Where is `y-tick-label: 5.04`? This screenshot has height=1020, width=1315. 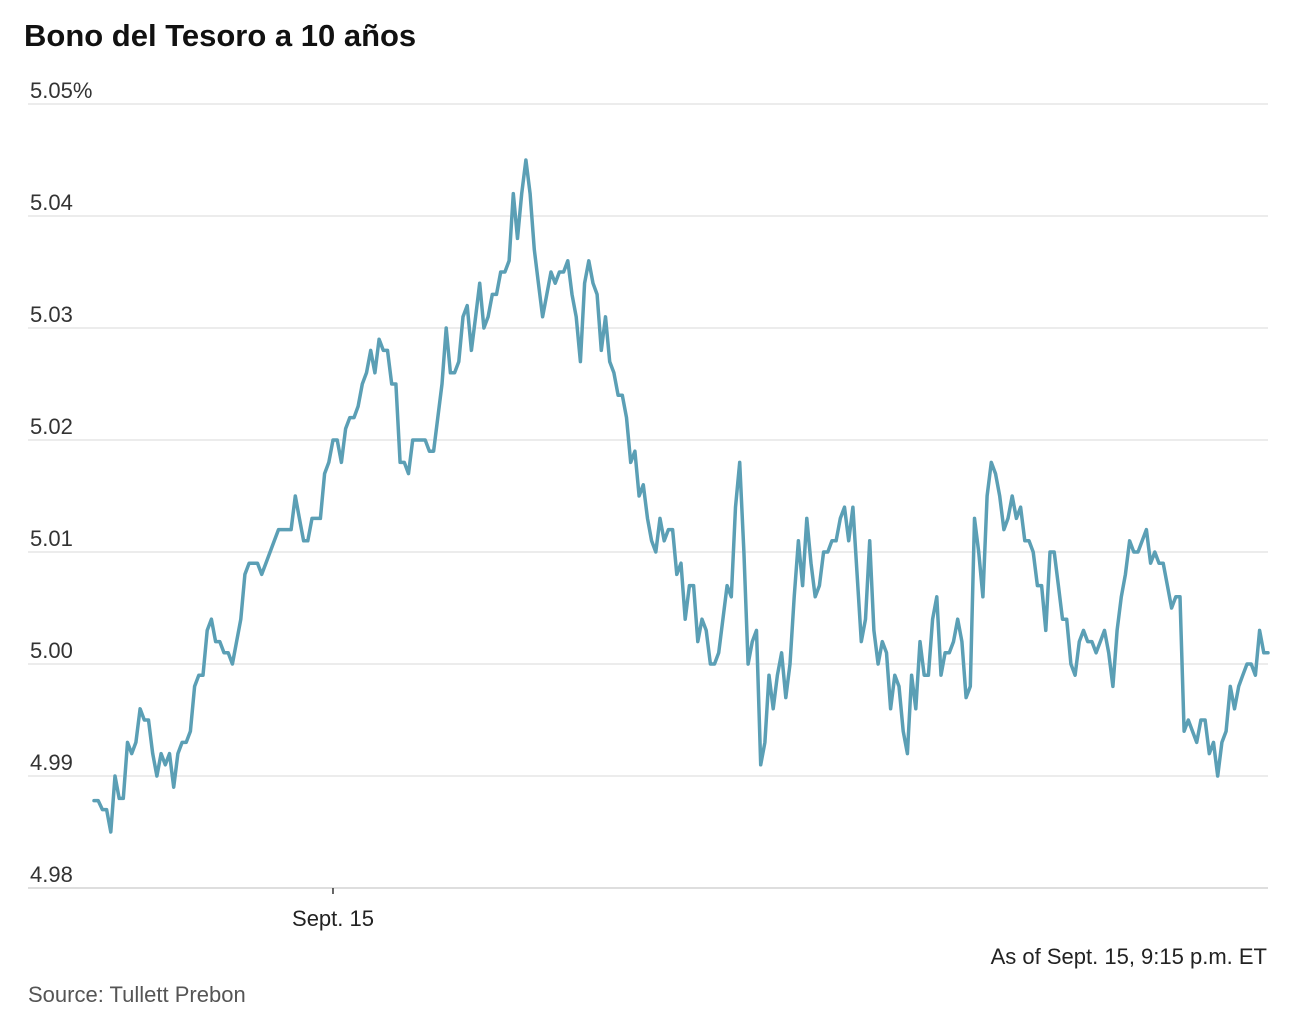 y-tick-label: 5.04 is located at coordinates (51, 202).